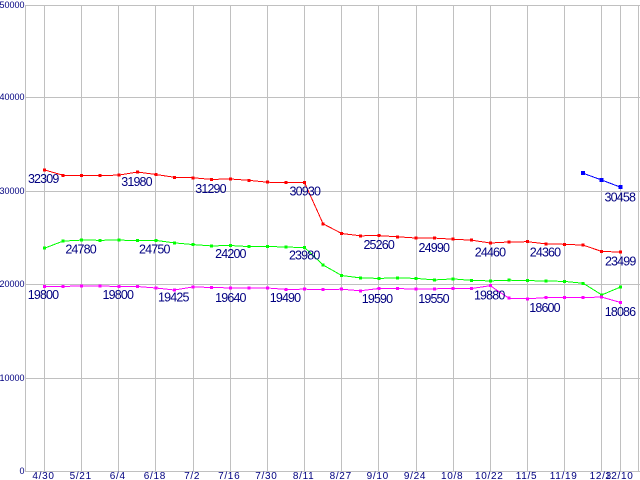  What do you see at coordinates (80, 250) in the screenshot?
I see `svg-text: 24780` at bounding box center [80, 250].